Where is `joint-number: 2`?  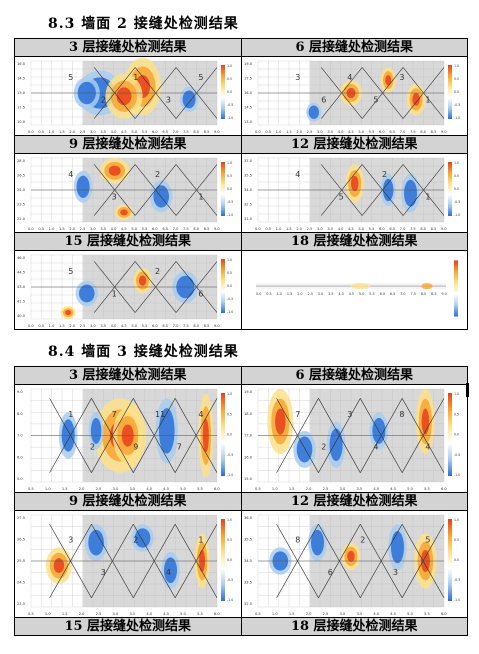 joint-number: 2 is located at coordinates (157, 271).